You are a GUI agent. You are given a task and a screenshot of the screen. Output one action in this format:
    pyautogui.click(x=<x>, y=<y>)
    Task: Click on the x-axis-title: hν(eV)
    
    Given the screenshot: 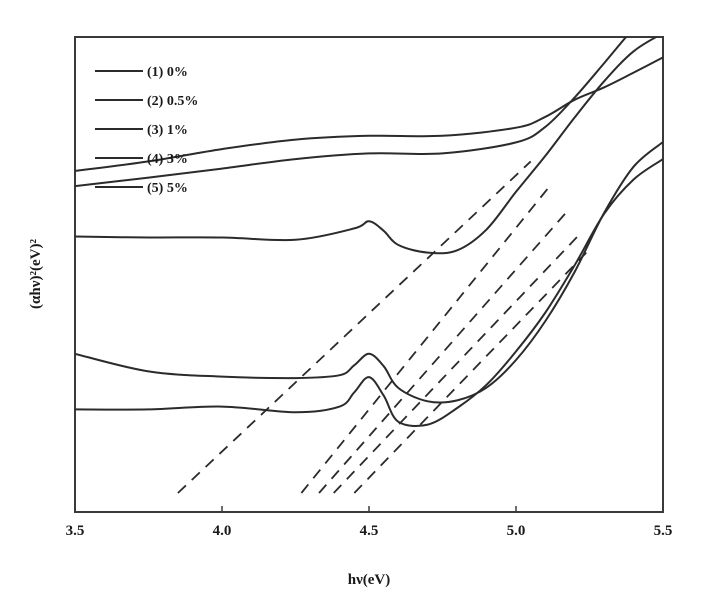 What is the action you would take?
    pyautogui.click(x=369, y=580)
    